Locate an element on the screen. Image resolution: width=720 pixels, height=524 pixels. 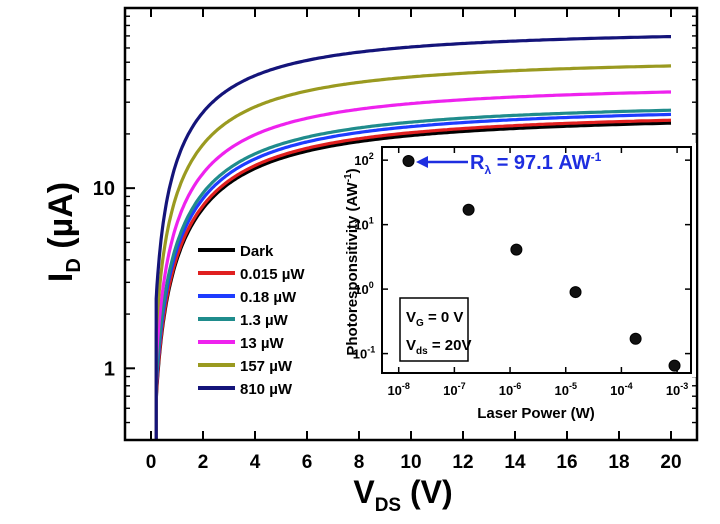
inset-x-tick-label: 10⁻³ is located at coordinates (677, 389).